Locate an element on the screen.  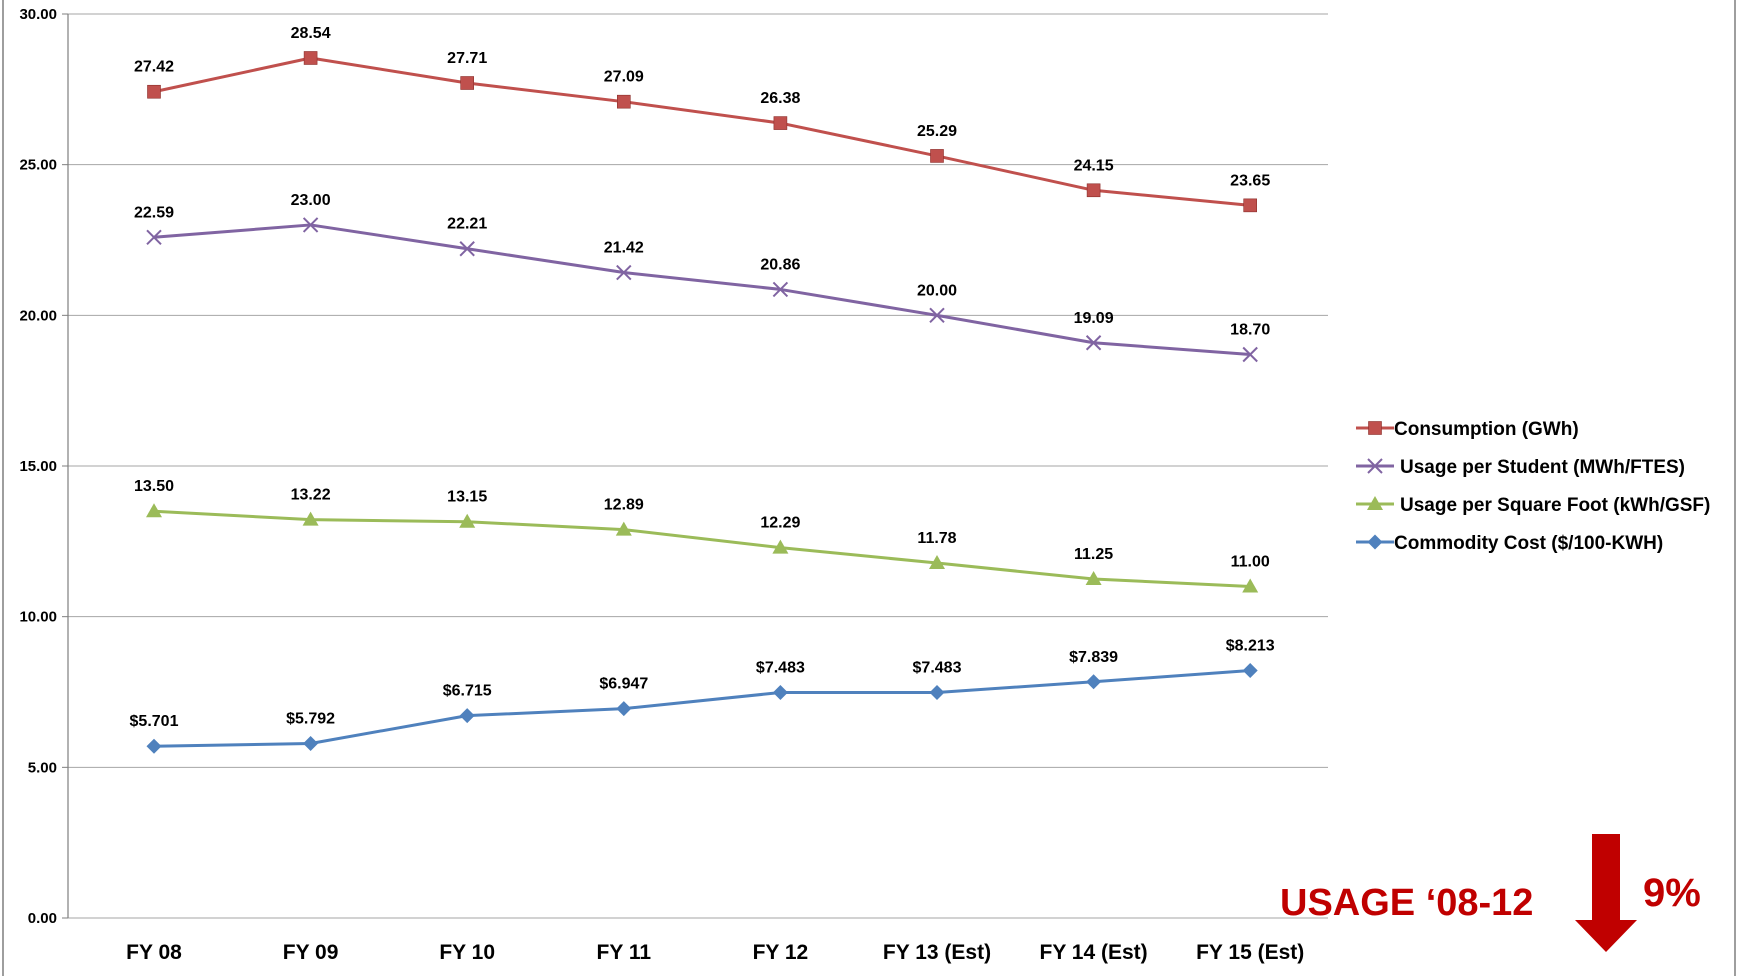
data-label-consumption-gwh: 28.54 is located at coordinates (311, 33).